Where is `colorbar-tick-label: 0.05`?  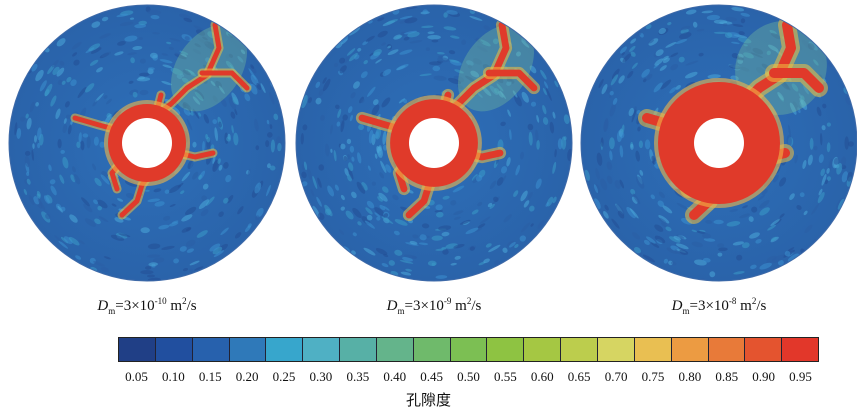 colorbar-tick-label: 0.05 is located at coordinates (136, 376).